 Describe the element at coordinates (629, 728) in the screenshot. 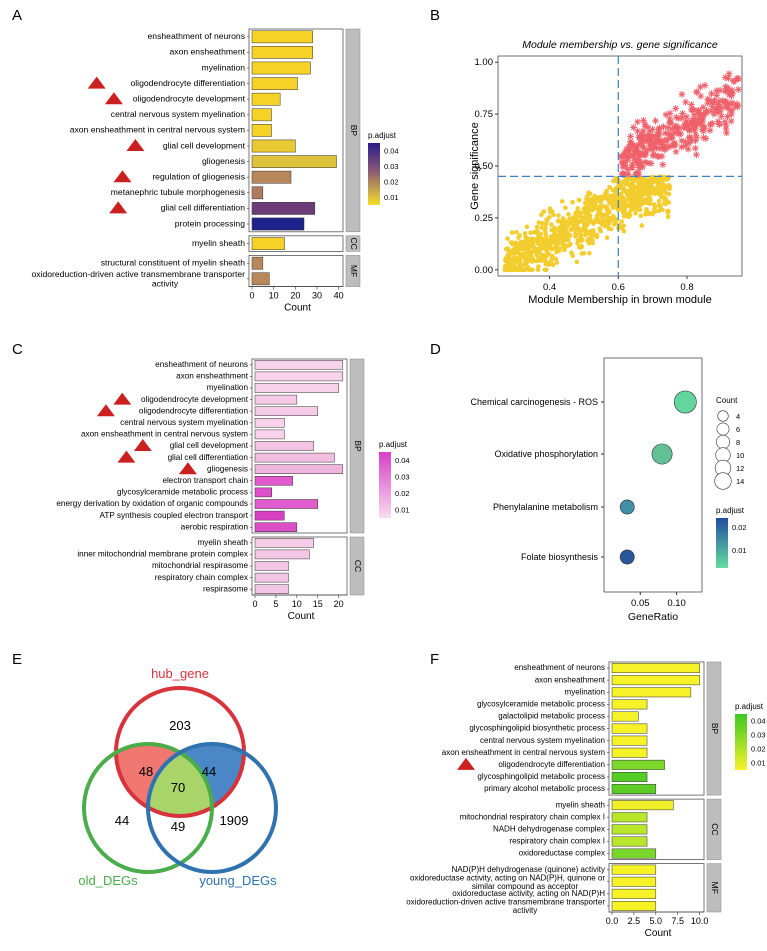

I see `f-bar-glycosphingolipid-biosynthetic-process` at that location.